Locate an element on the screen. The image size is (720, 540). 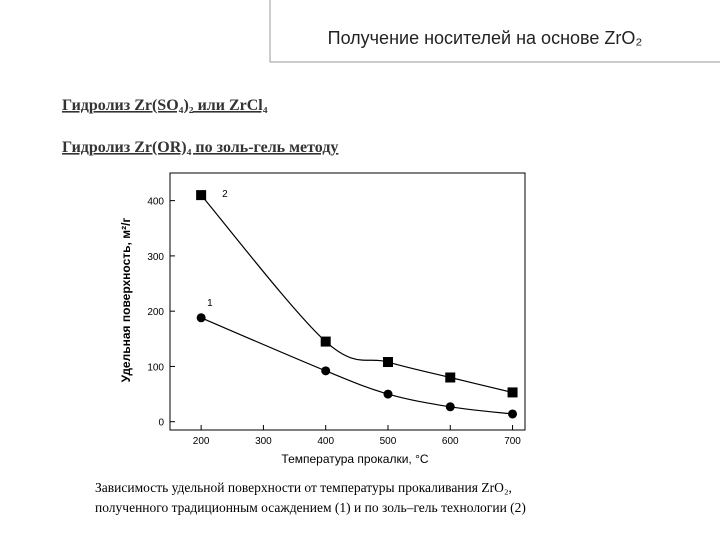
x-tick-label: 400 is located at coordinates (325, 441).